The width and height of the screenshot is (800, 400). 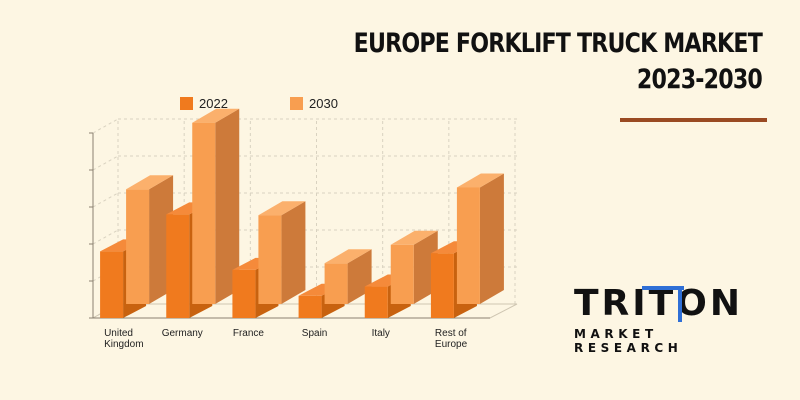 What do you see at coordinates (558, 43) in the screenshot?
I see `title-line-1: EUROPE FORKLIFT TRUCK MARKET` at bounding box center [558, 43].